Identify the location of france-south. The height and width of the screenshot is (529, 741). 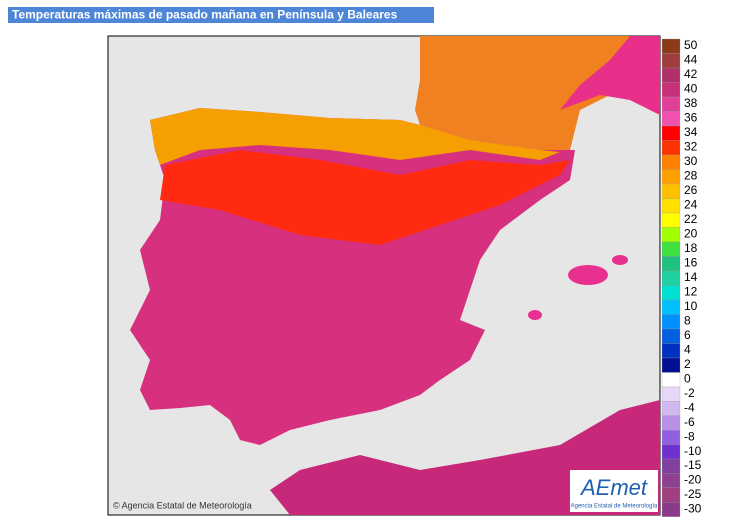
(610, 75).